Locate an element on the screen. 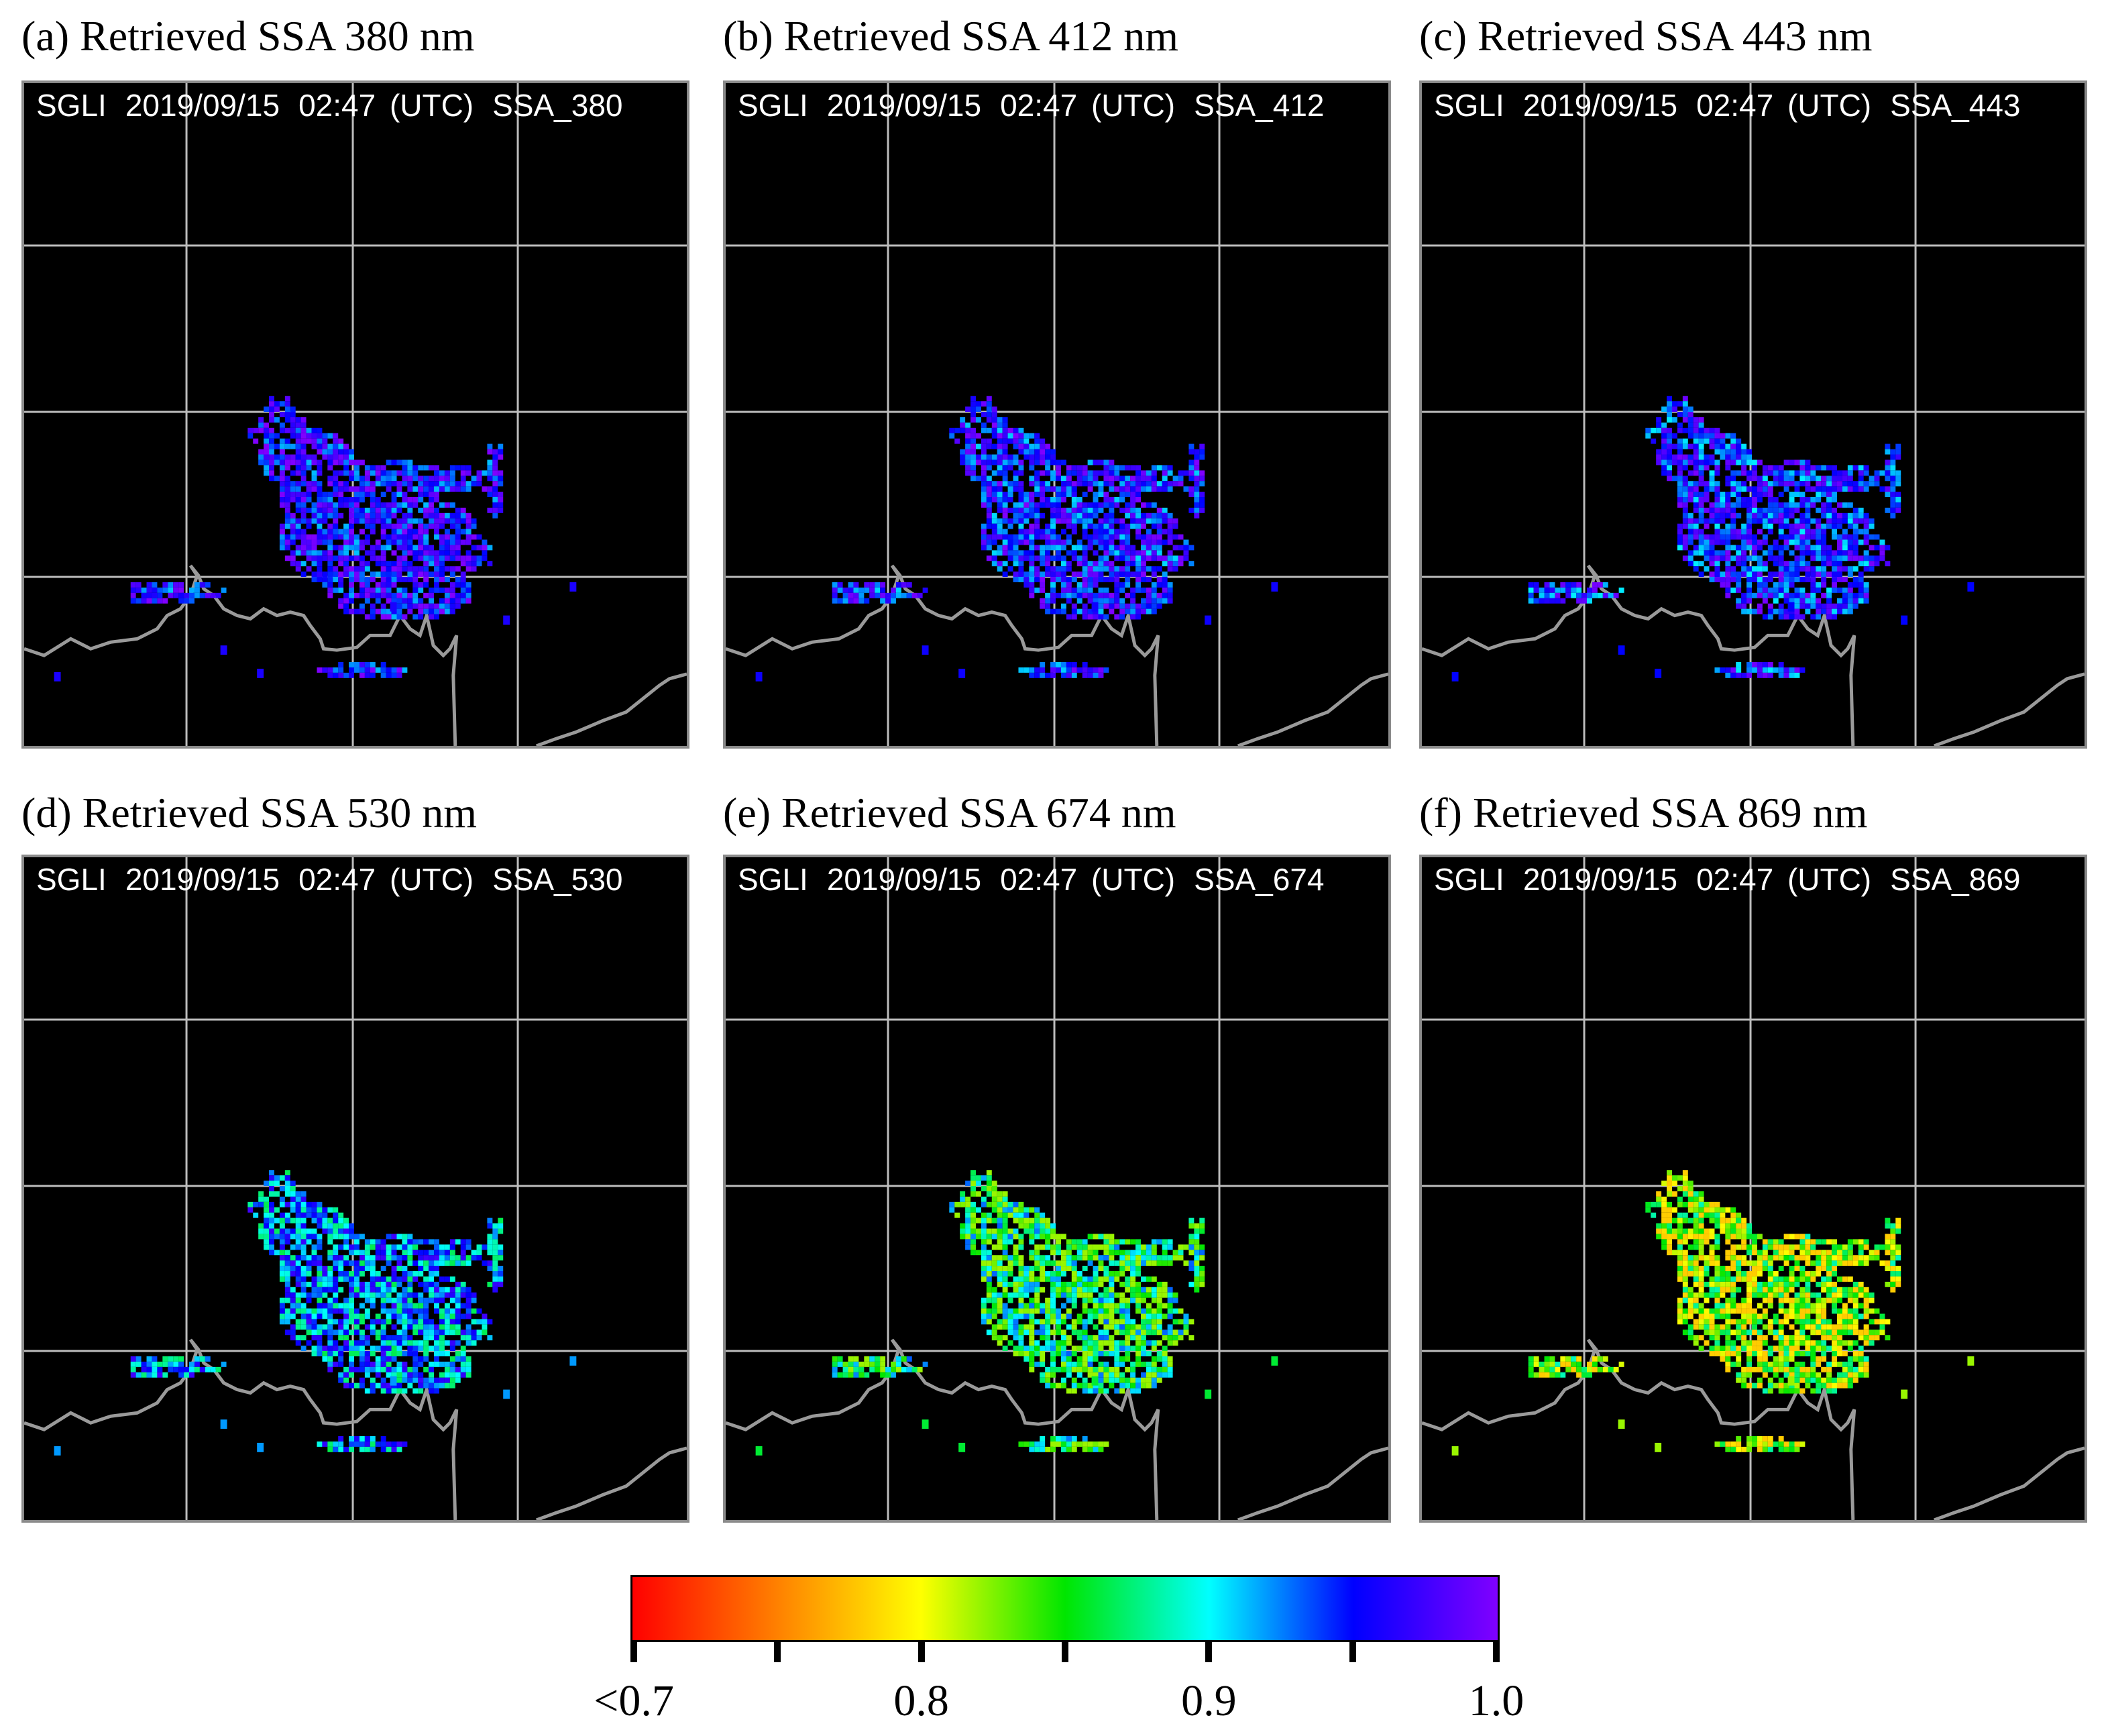 The image size is (2110, 1736). panel-title-c: (c) Retrieved SSA 443 nm is located at coordinates (1646, 36).